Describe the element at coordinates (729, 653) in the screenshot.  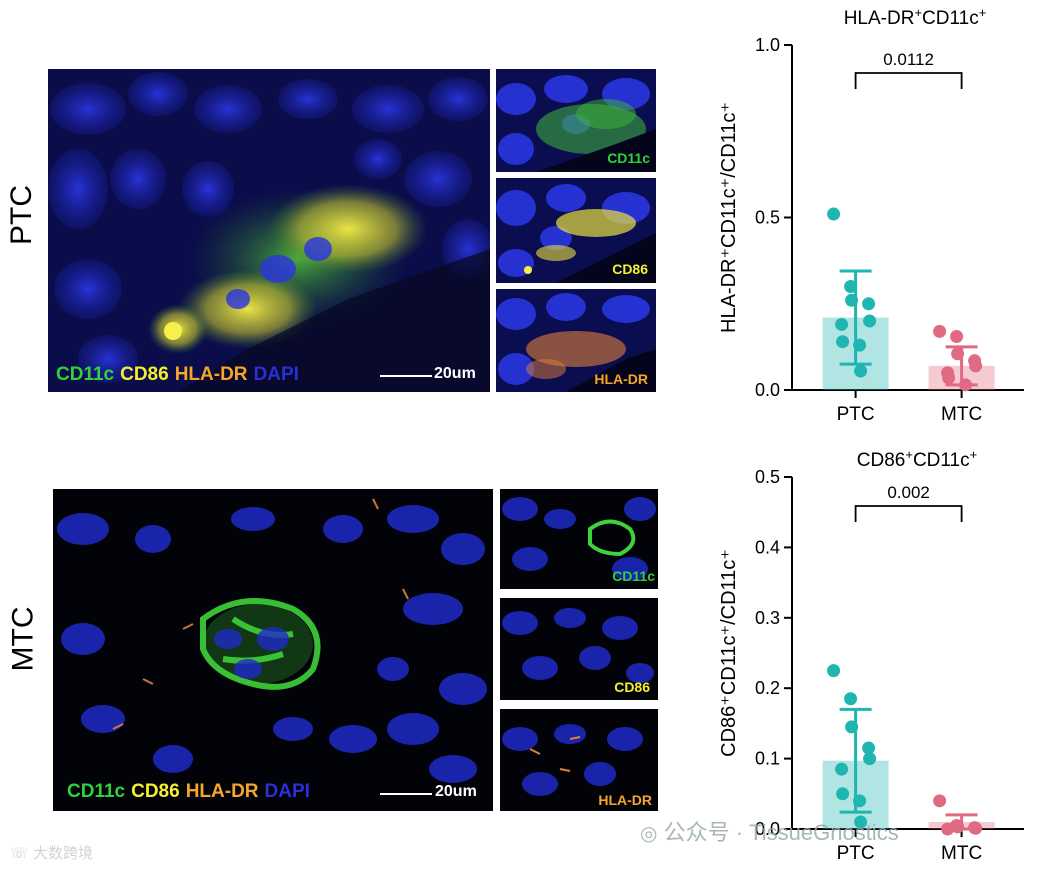
I see `y-axis-label: CD86⁺CD11c⁺/CD11c⁺` at that location.